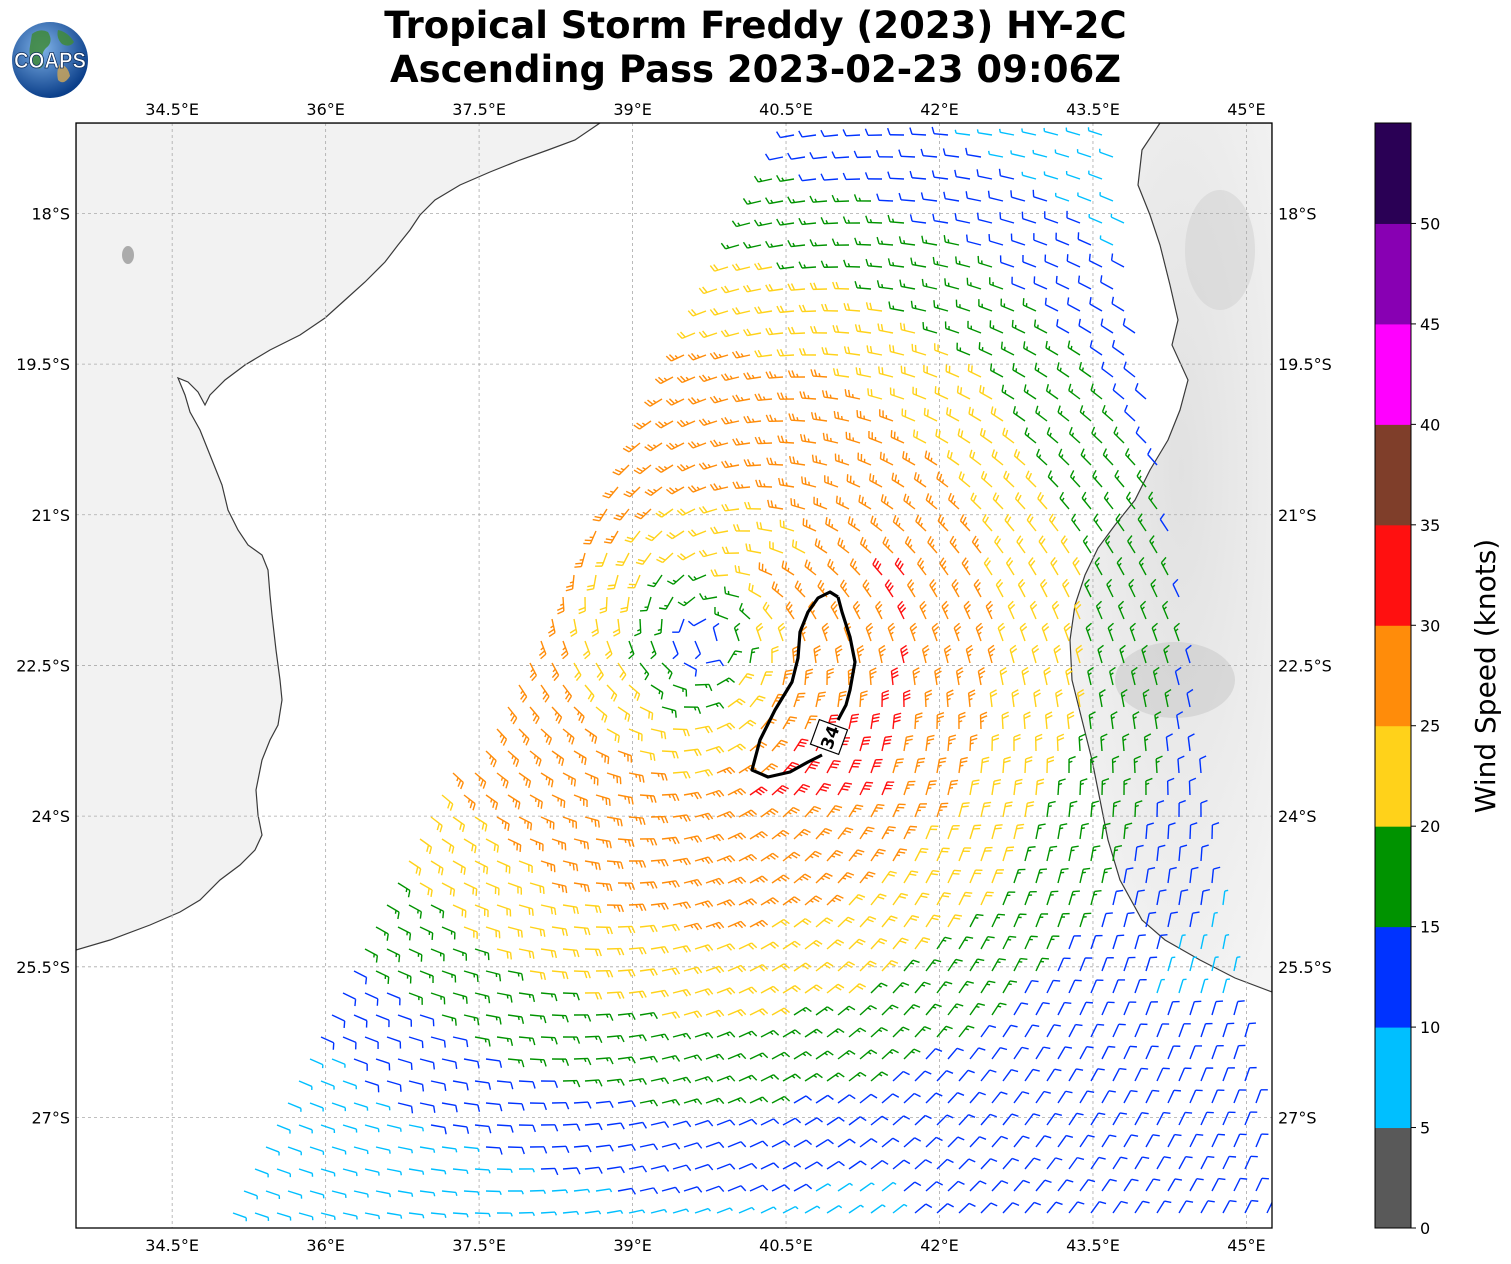  I want to click on colorbar-bin, so click(1393, 374).